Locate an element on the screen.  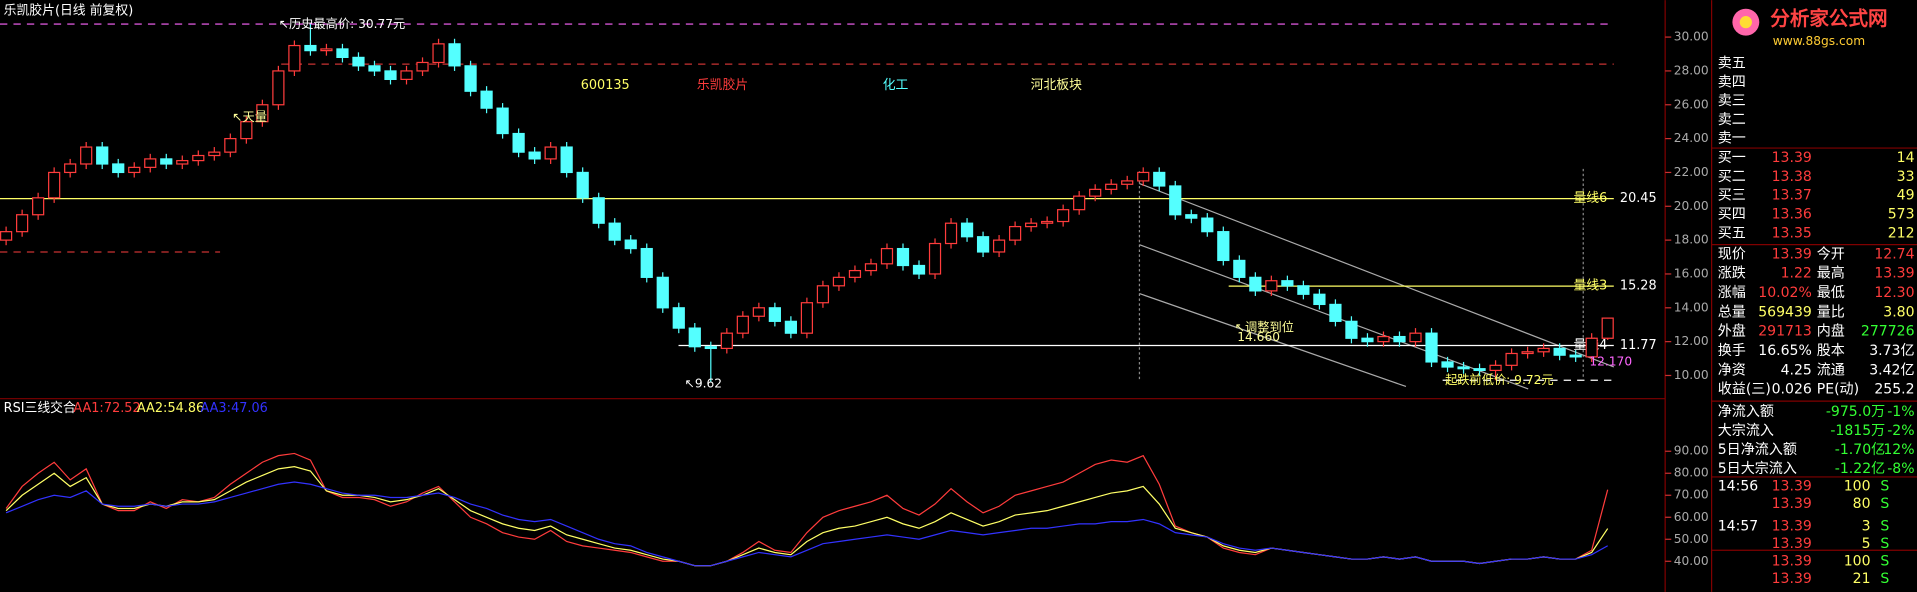
y-tick-label: 20.00 is located at coordinates (1691, 206).